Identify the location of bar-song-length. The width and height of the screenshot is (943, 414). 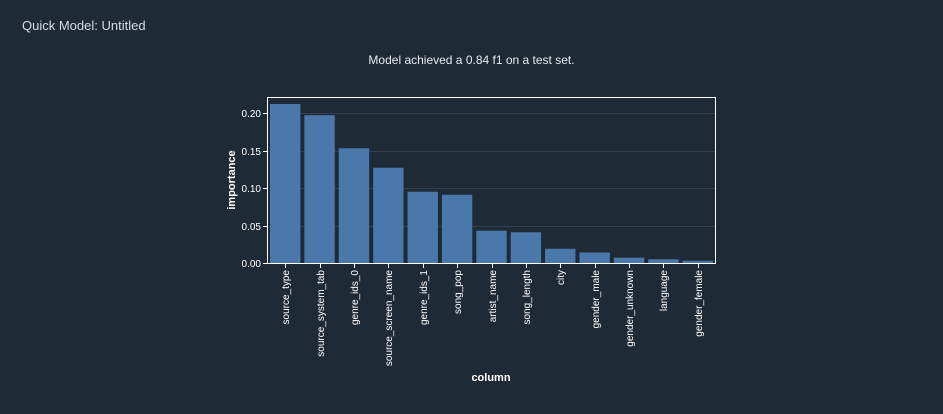
(526, 247).